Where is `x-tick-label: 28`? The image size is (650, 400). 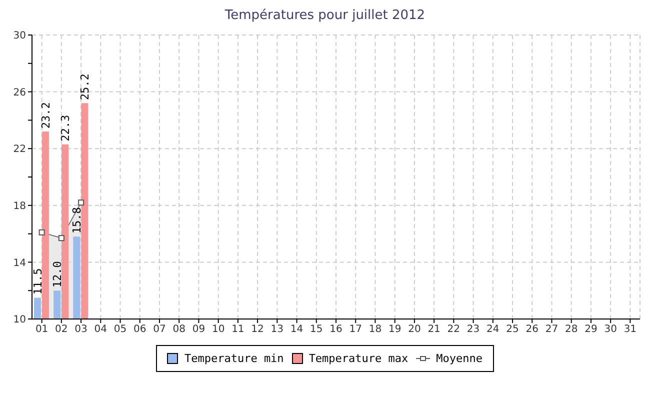
x-tick-label: 28 is located at coordinates (571, 330).